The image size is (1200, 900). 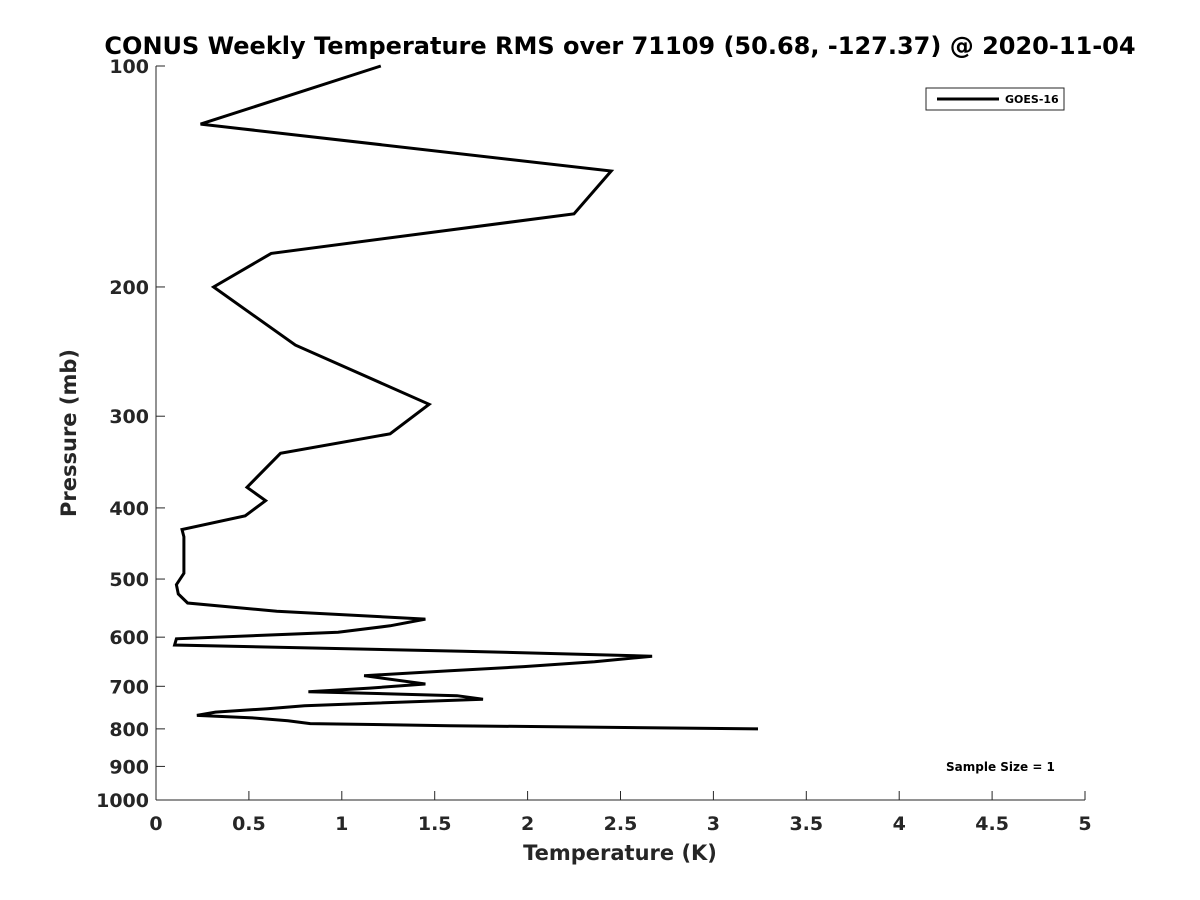 I want to click on sample-size-annotation: Sample Size = 1, so click(x=1000, y=767).